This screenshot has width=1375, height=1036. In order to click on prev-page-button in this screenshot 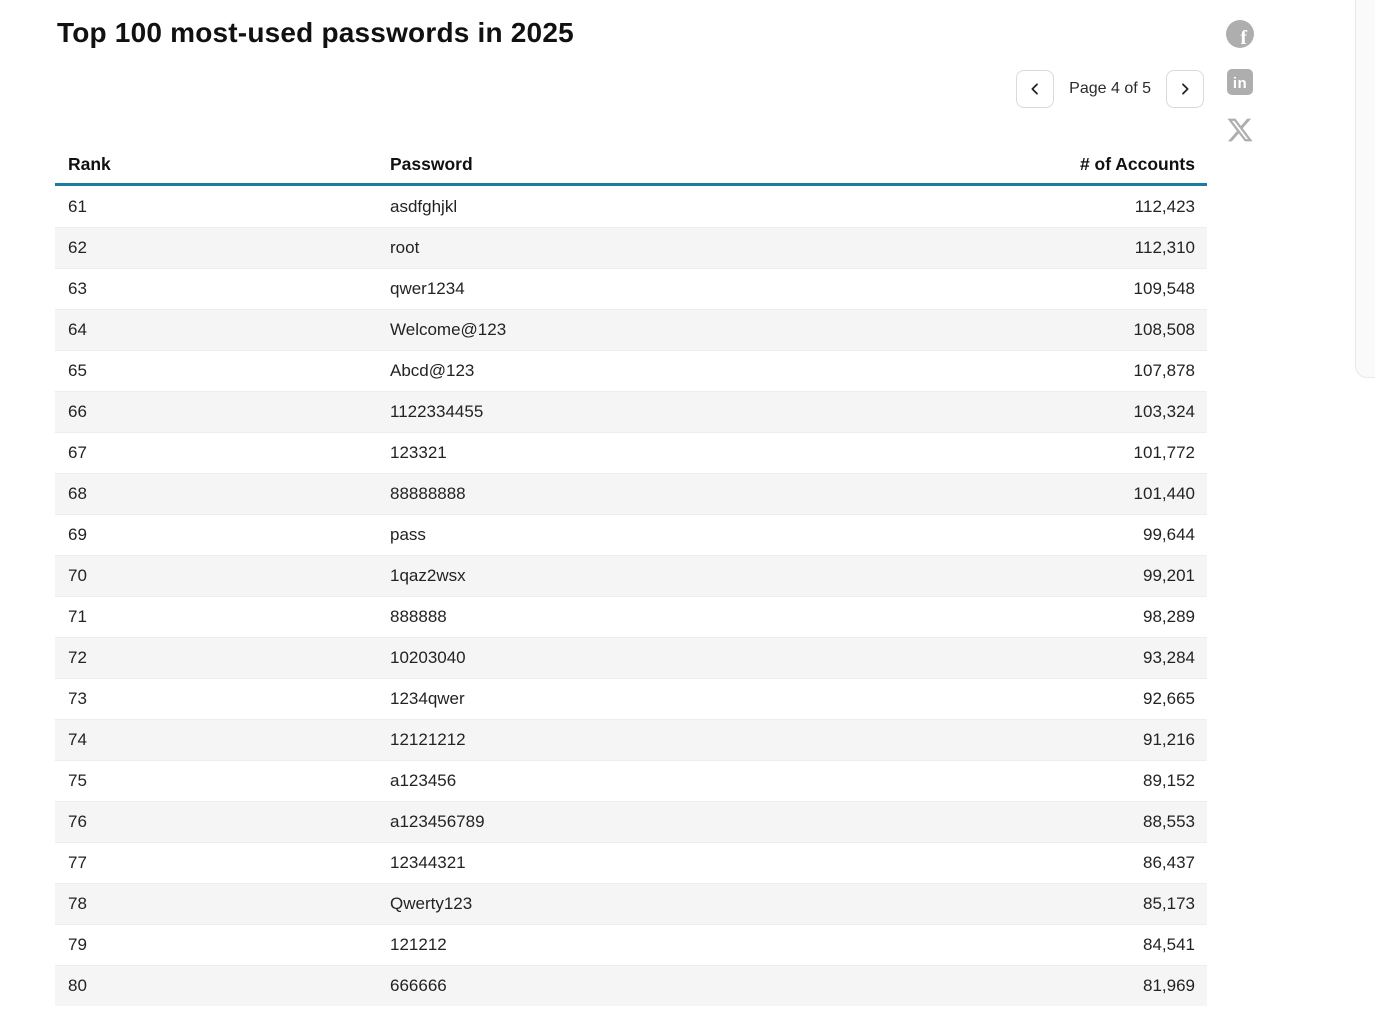, I will do `click(1035, 89)`.